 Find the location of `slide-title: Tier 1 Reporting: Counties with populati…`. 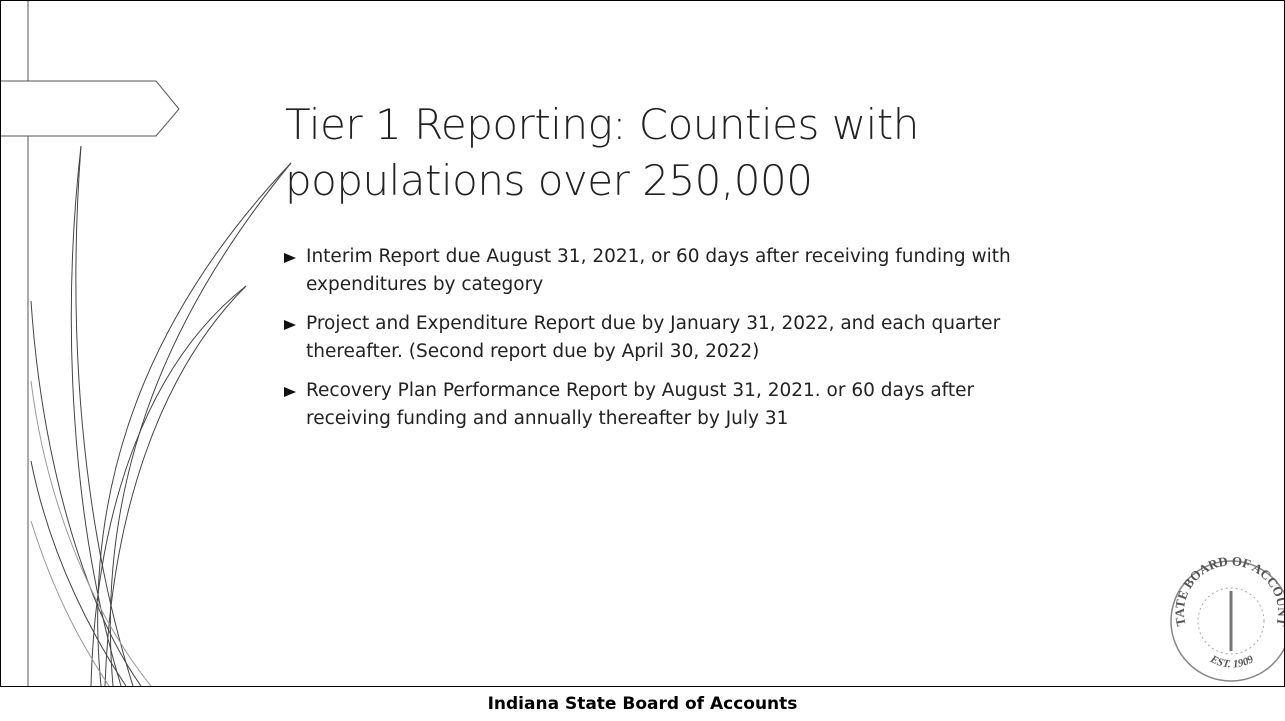

slide-title: Tier 1 Reporting: Counties with populati… is located at coordinates (602, 152).